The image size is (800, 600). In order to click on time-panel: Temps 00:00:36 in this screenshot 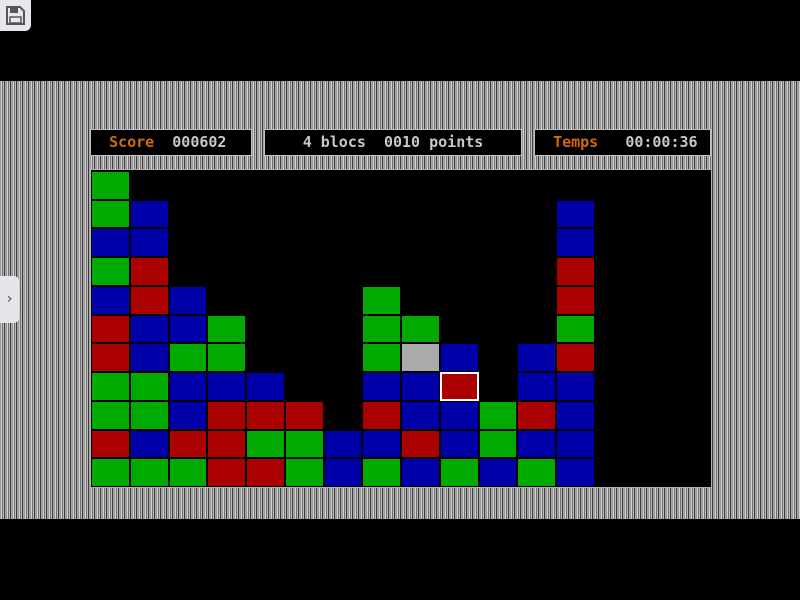, I will do `click(622, 142)`.